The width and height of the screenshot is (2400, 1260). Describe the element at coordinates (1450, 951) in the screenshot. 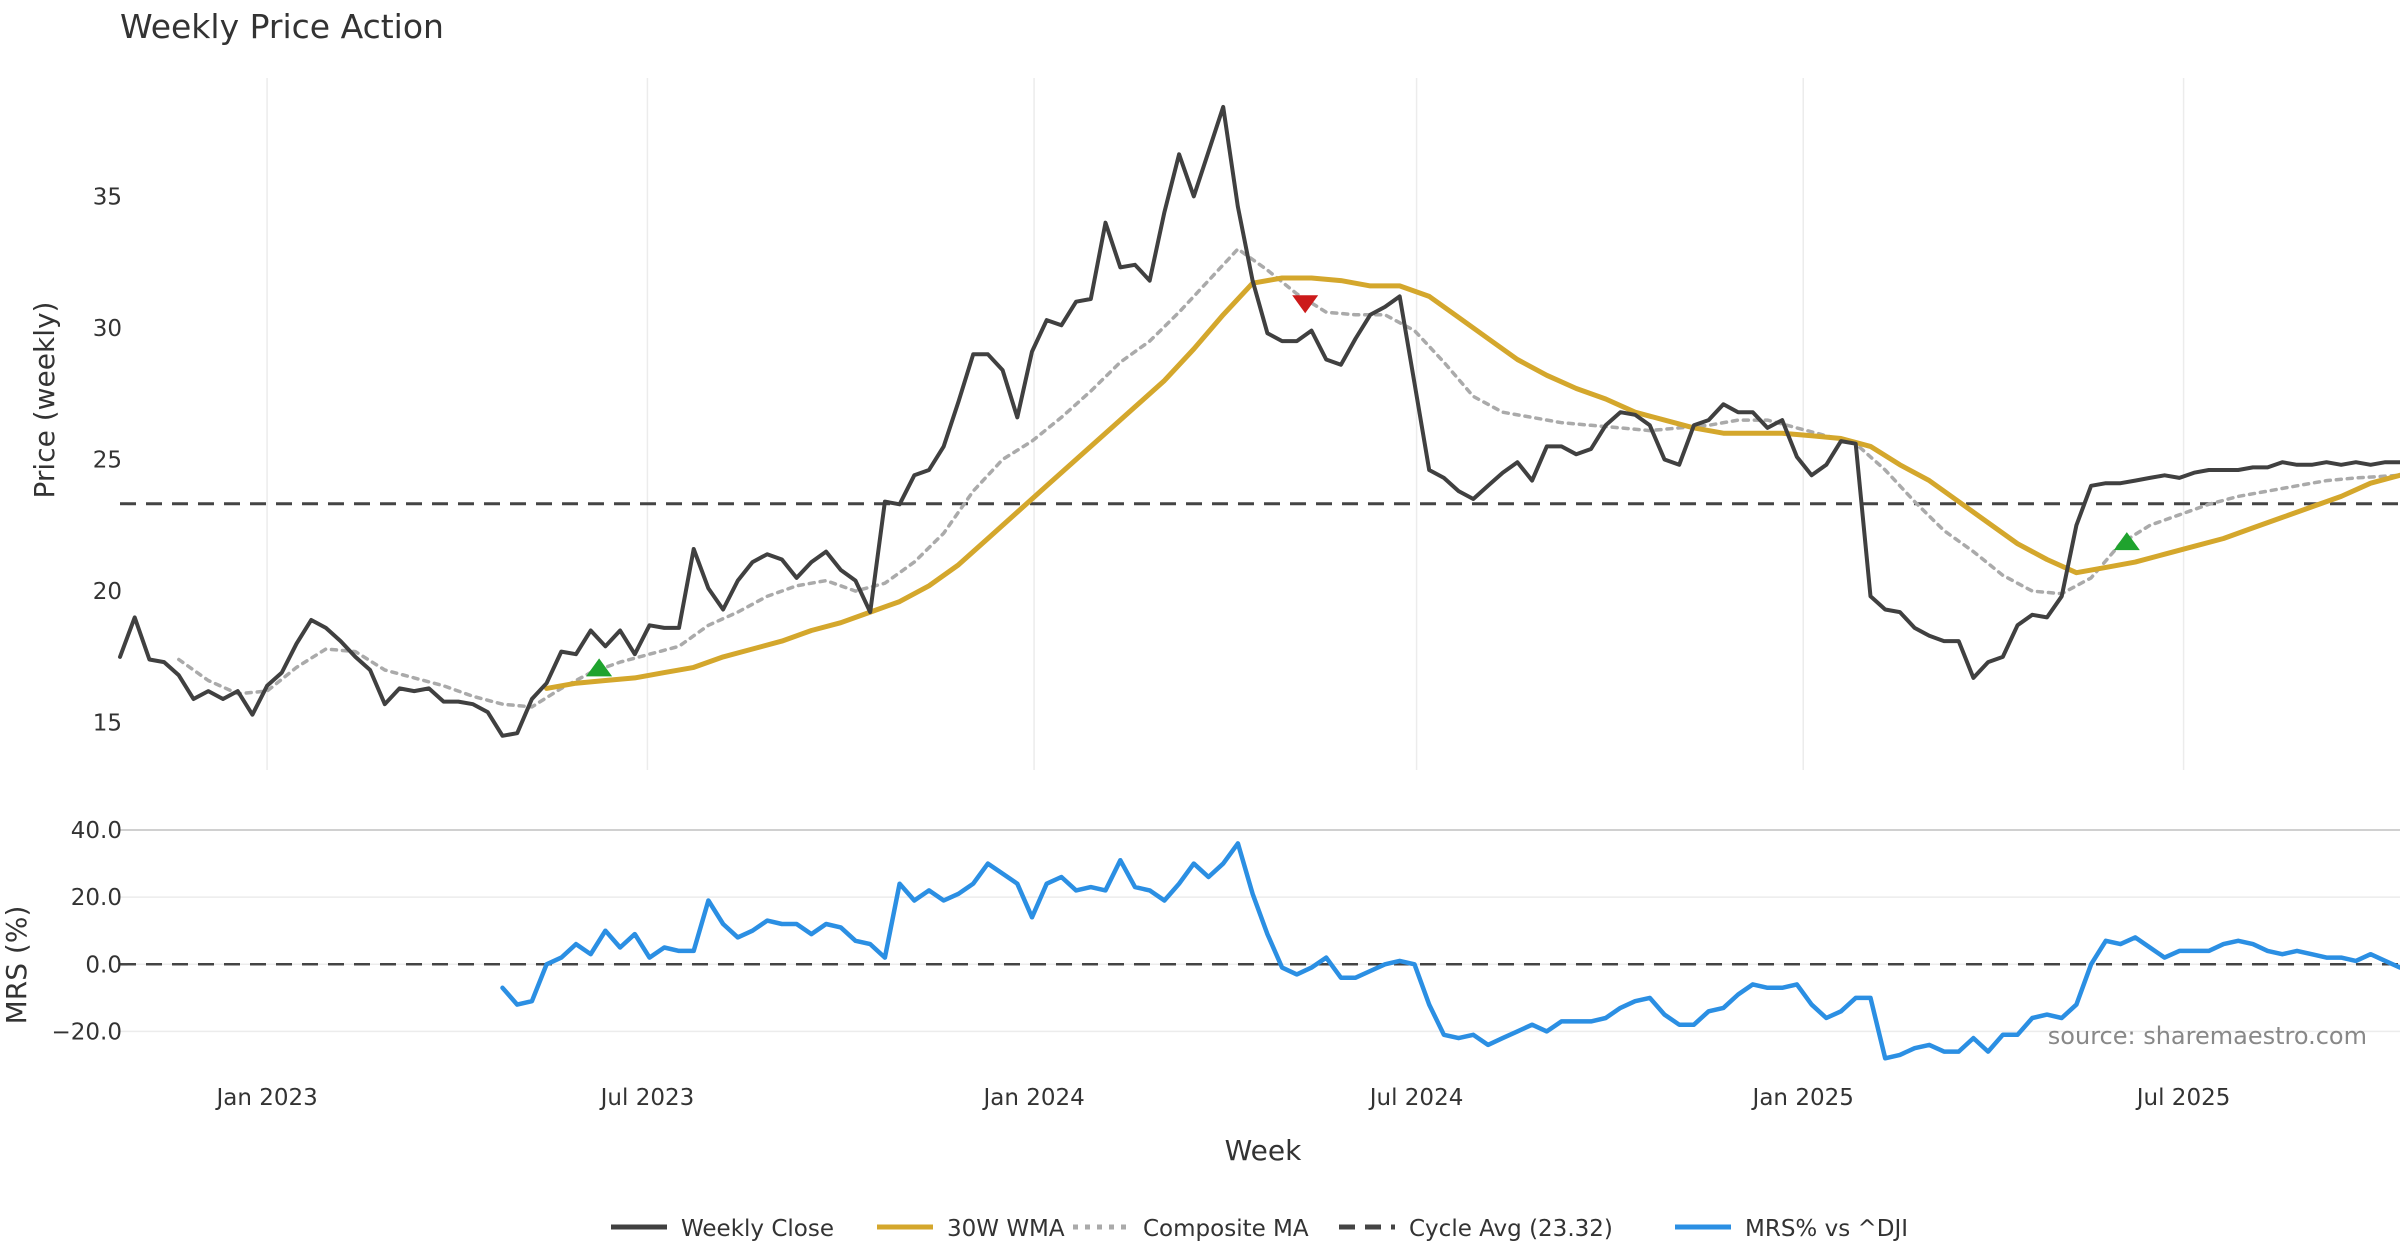

I see `series-mrs` at that location.